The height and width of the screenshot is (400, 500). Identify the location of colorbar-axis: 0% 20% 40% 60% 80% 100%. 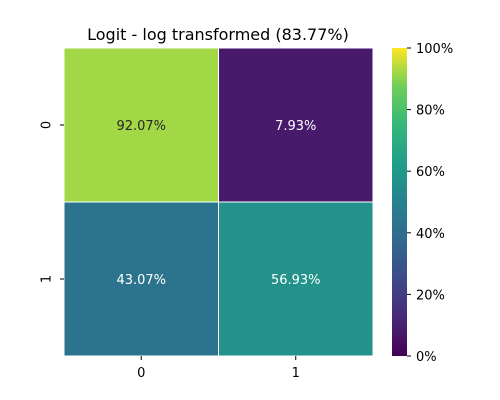
(430, 203).